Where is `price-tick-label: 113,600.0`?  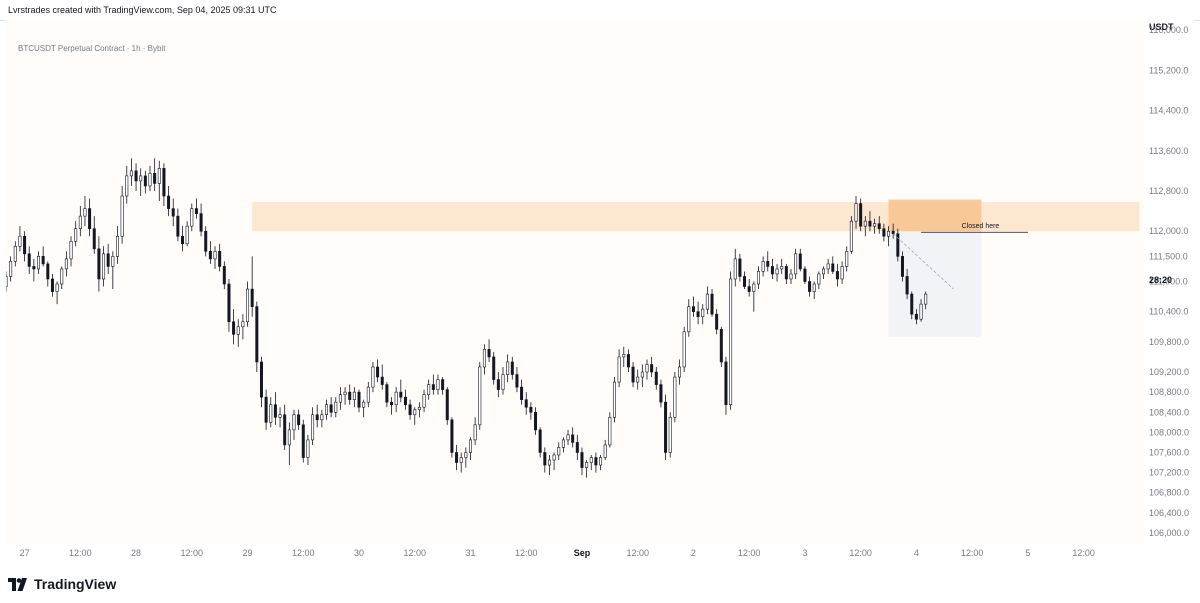
price-tick-label: 113,600.0 is located at coordinates (1168, 151).